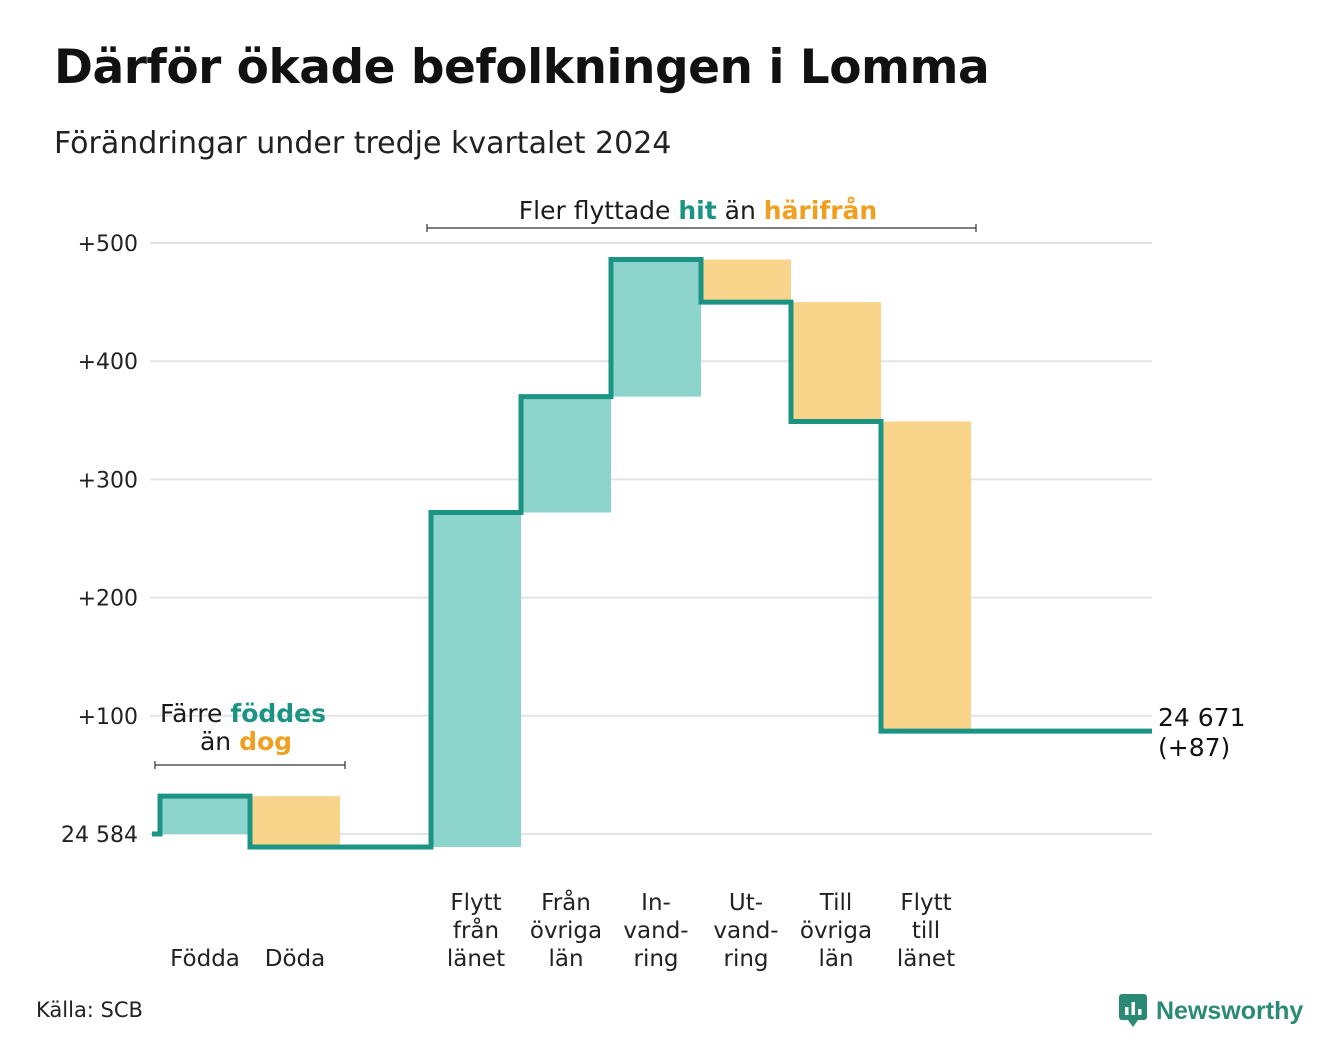 The width and height of the screenshot is (1340, 1060). I want to click on annotation-births-deaths: Färre föddes än dog, so click(250, 734).